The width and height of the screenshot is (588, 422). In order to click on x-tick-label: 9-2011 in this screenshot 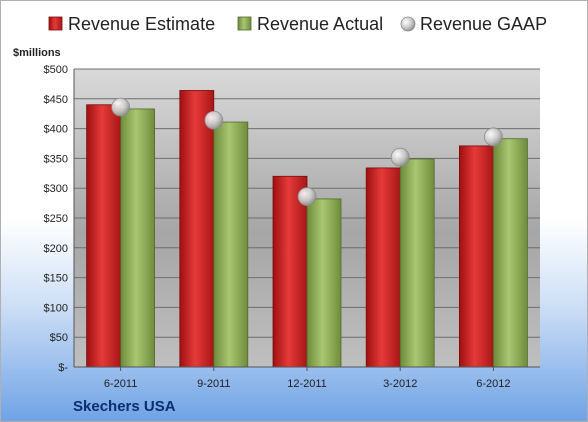, I will do `click(213, 384)`.